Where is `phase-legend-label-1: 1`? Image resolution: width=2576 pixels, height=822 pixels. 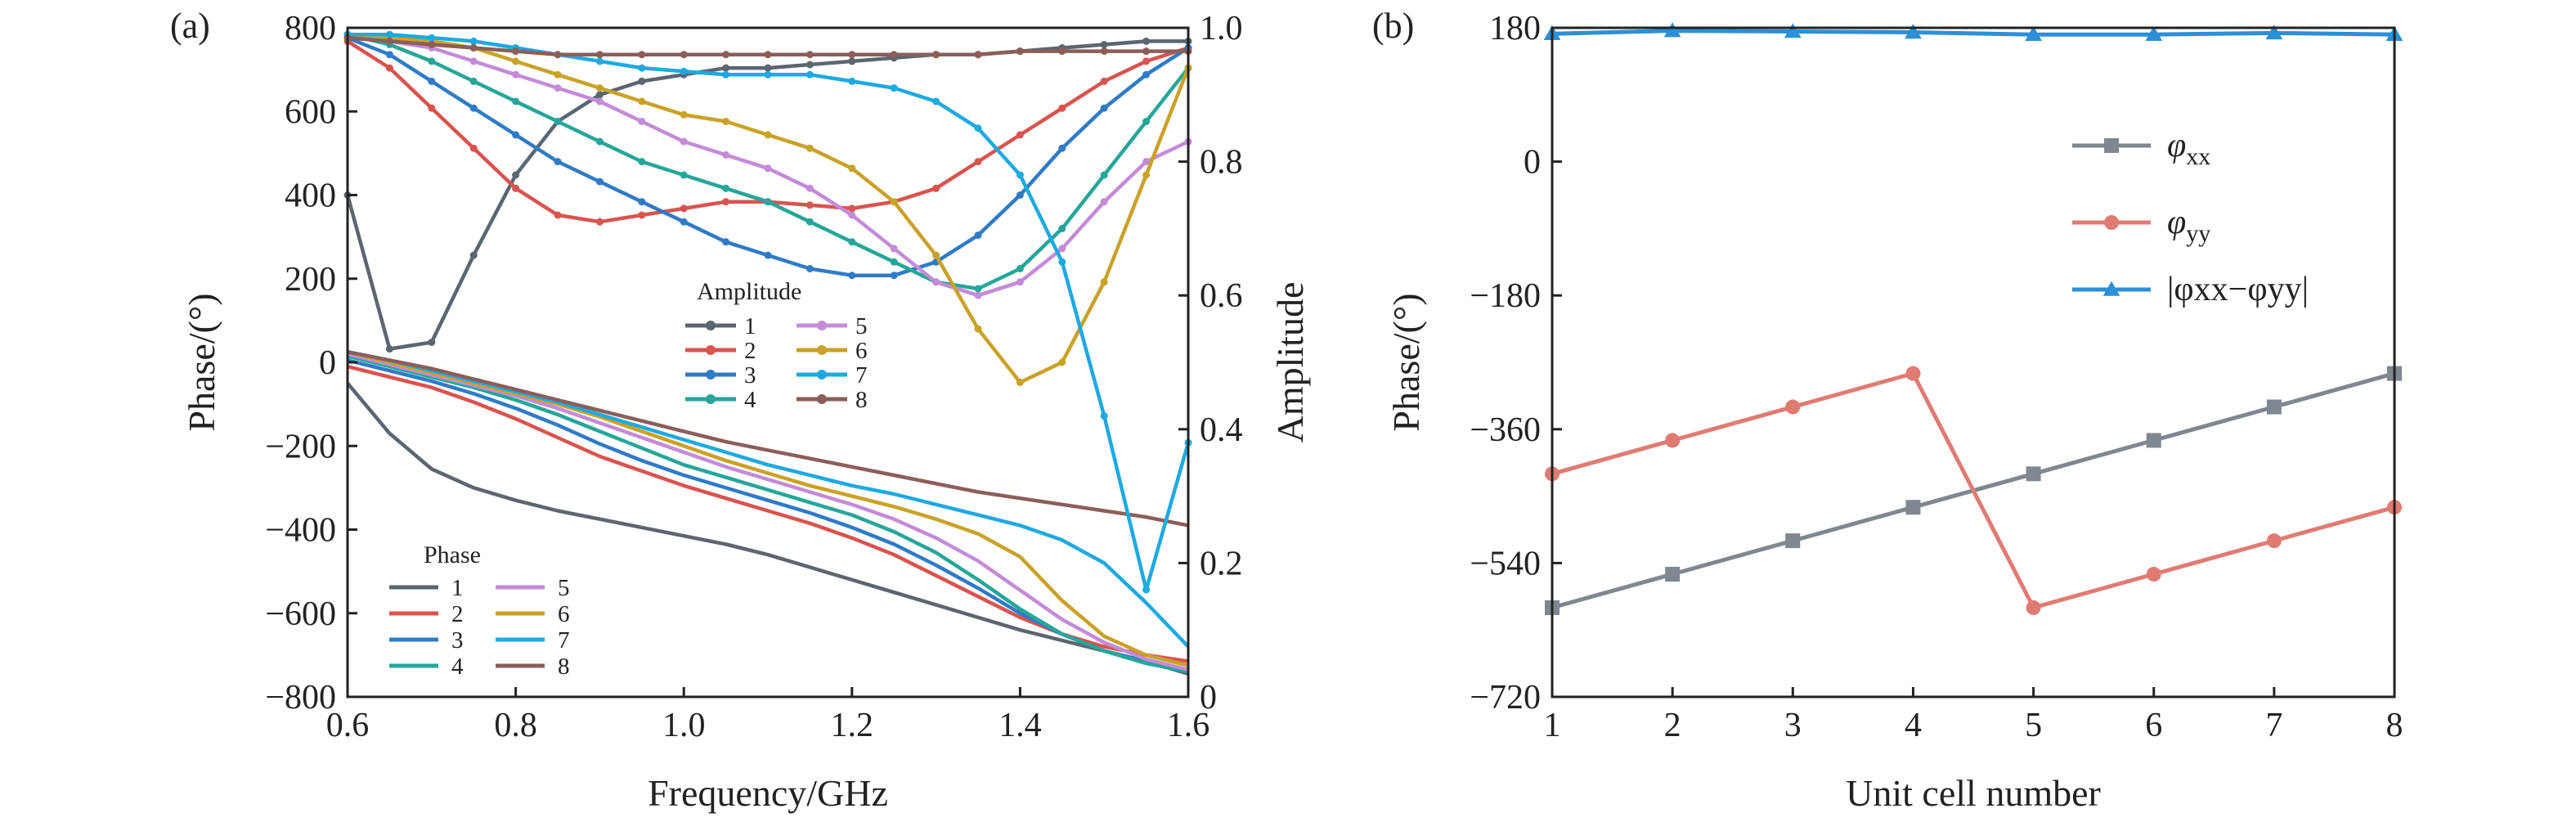
phase-legend-label-1: 1 is located at coordinates (458, 588).